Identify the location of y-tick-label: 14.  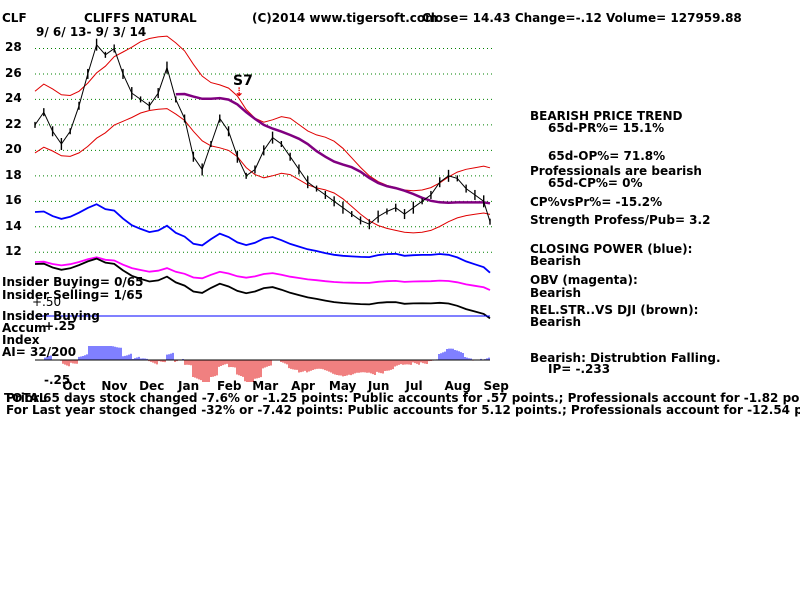
(13, 225).